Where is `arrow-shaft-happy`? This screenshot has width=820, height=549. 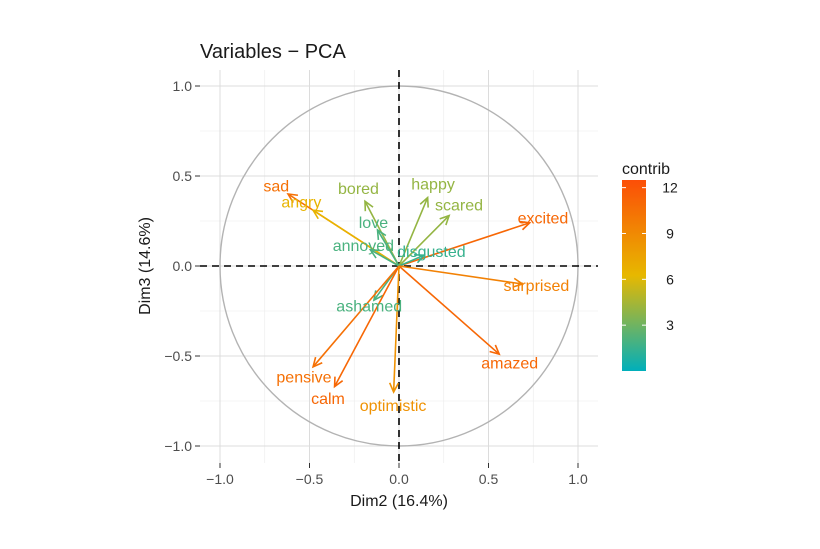
arrow-shaft-happy is located at coordinates (413, 232).